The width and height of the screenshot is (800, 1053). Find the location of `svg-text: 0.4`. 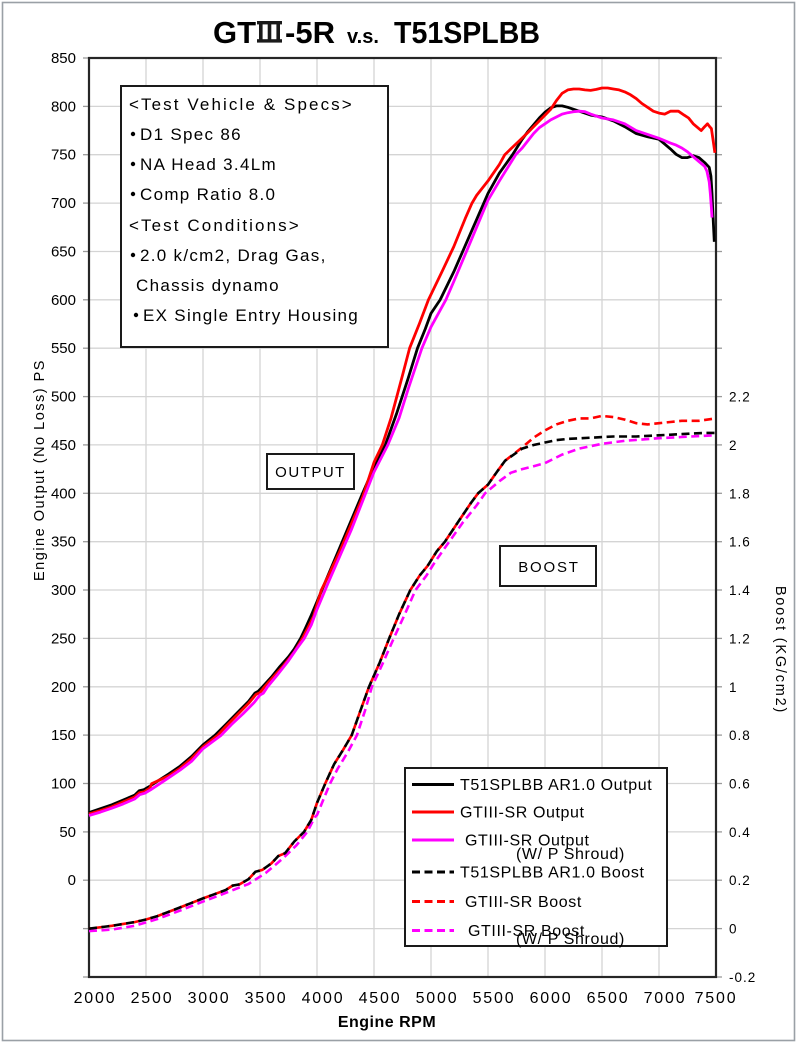

svg-text: 0.4 is located at coordinates (740, 832).